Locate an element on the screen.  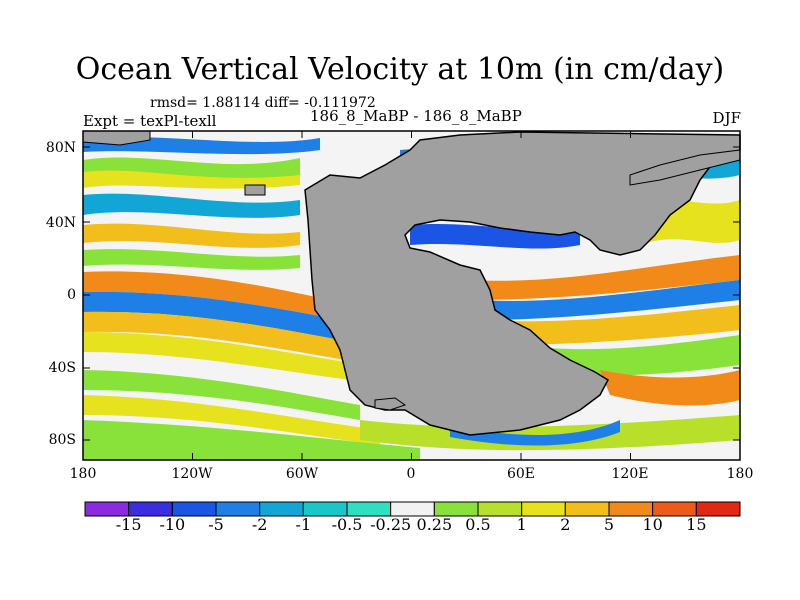
lon-label: 60E is located at coordinates (521, 474).